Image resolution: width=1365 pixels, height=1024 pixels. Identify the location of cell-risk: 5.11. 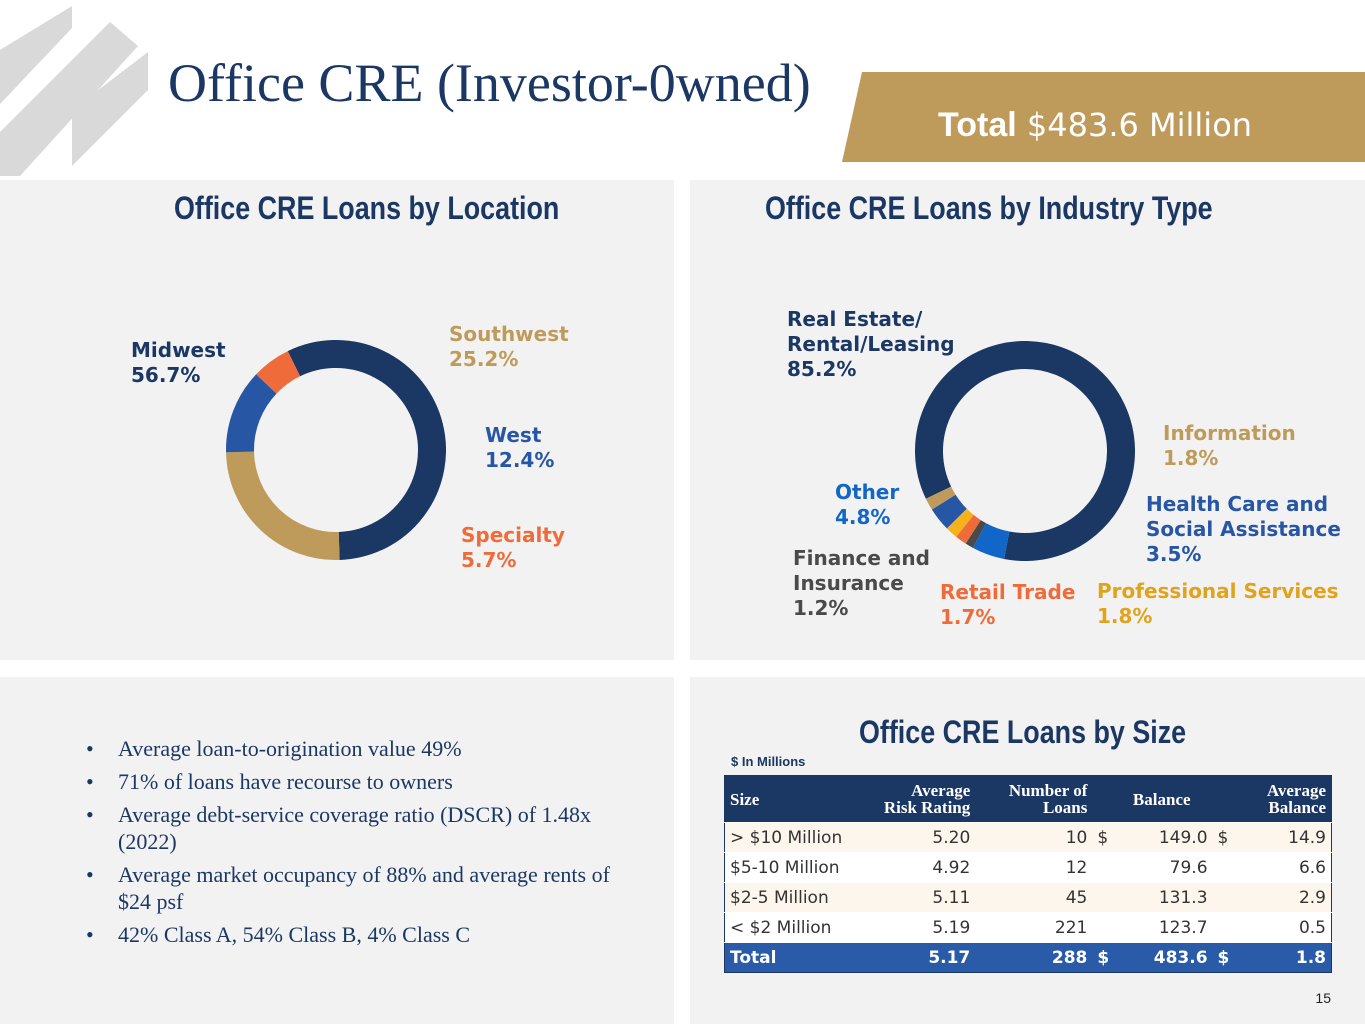
(917, 897).